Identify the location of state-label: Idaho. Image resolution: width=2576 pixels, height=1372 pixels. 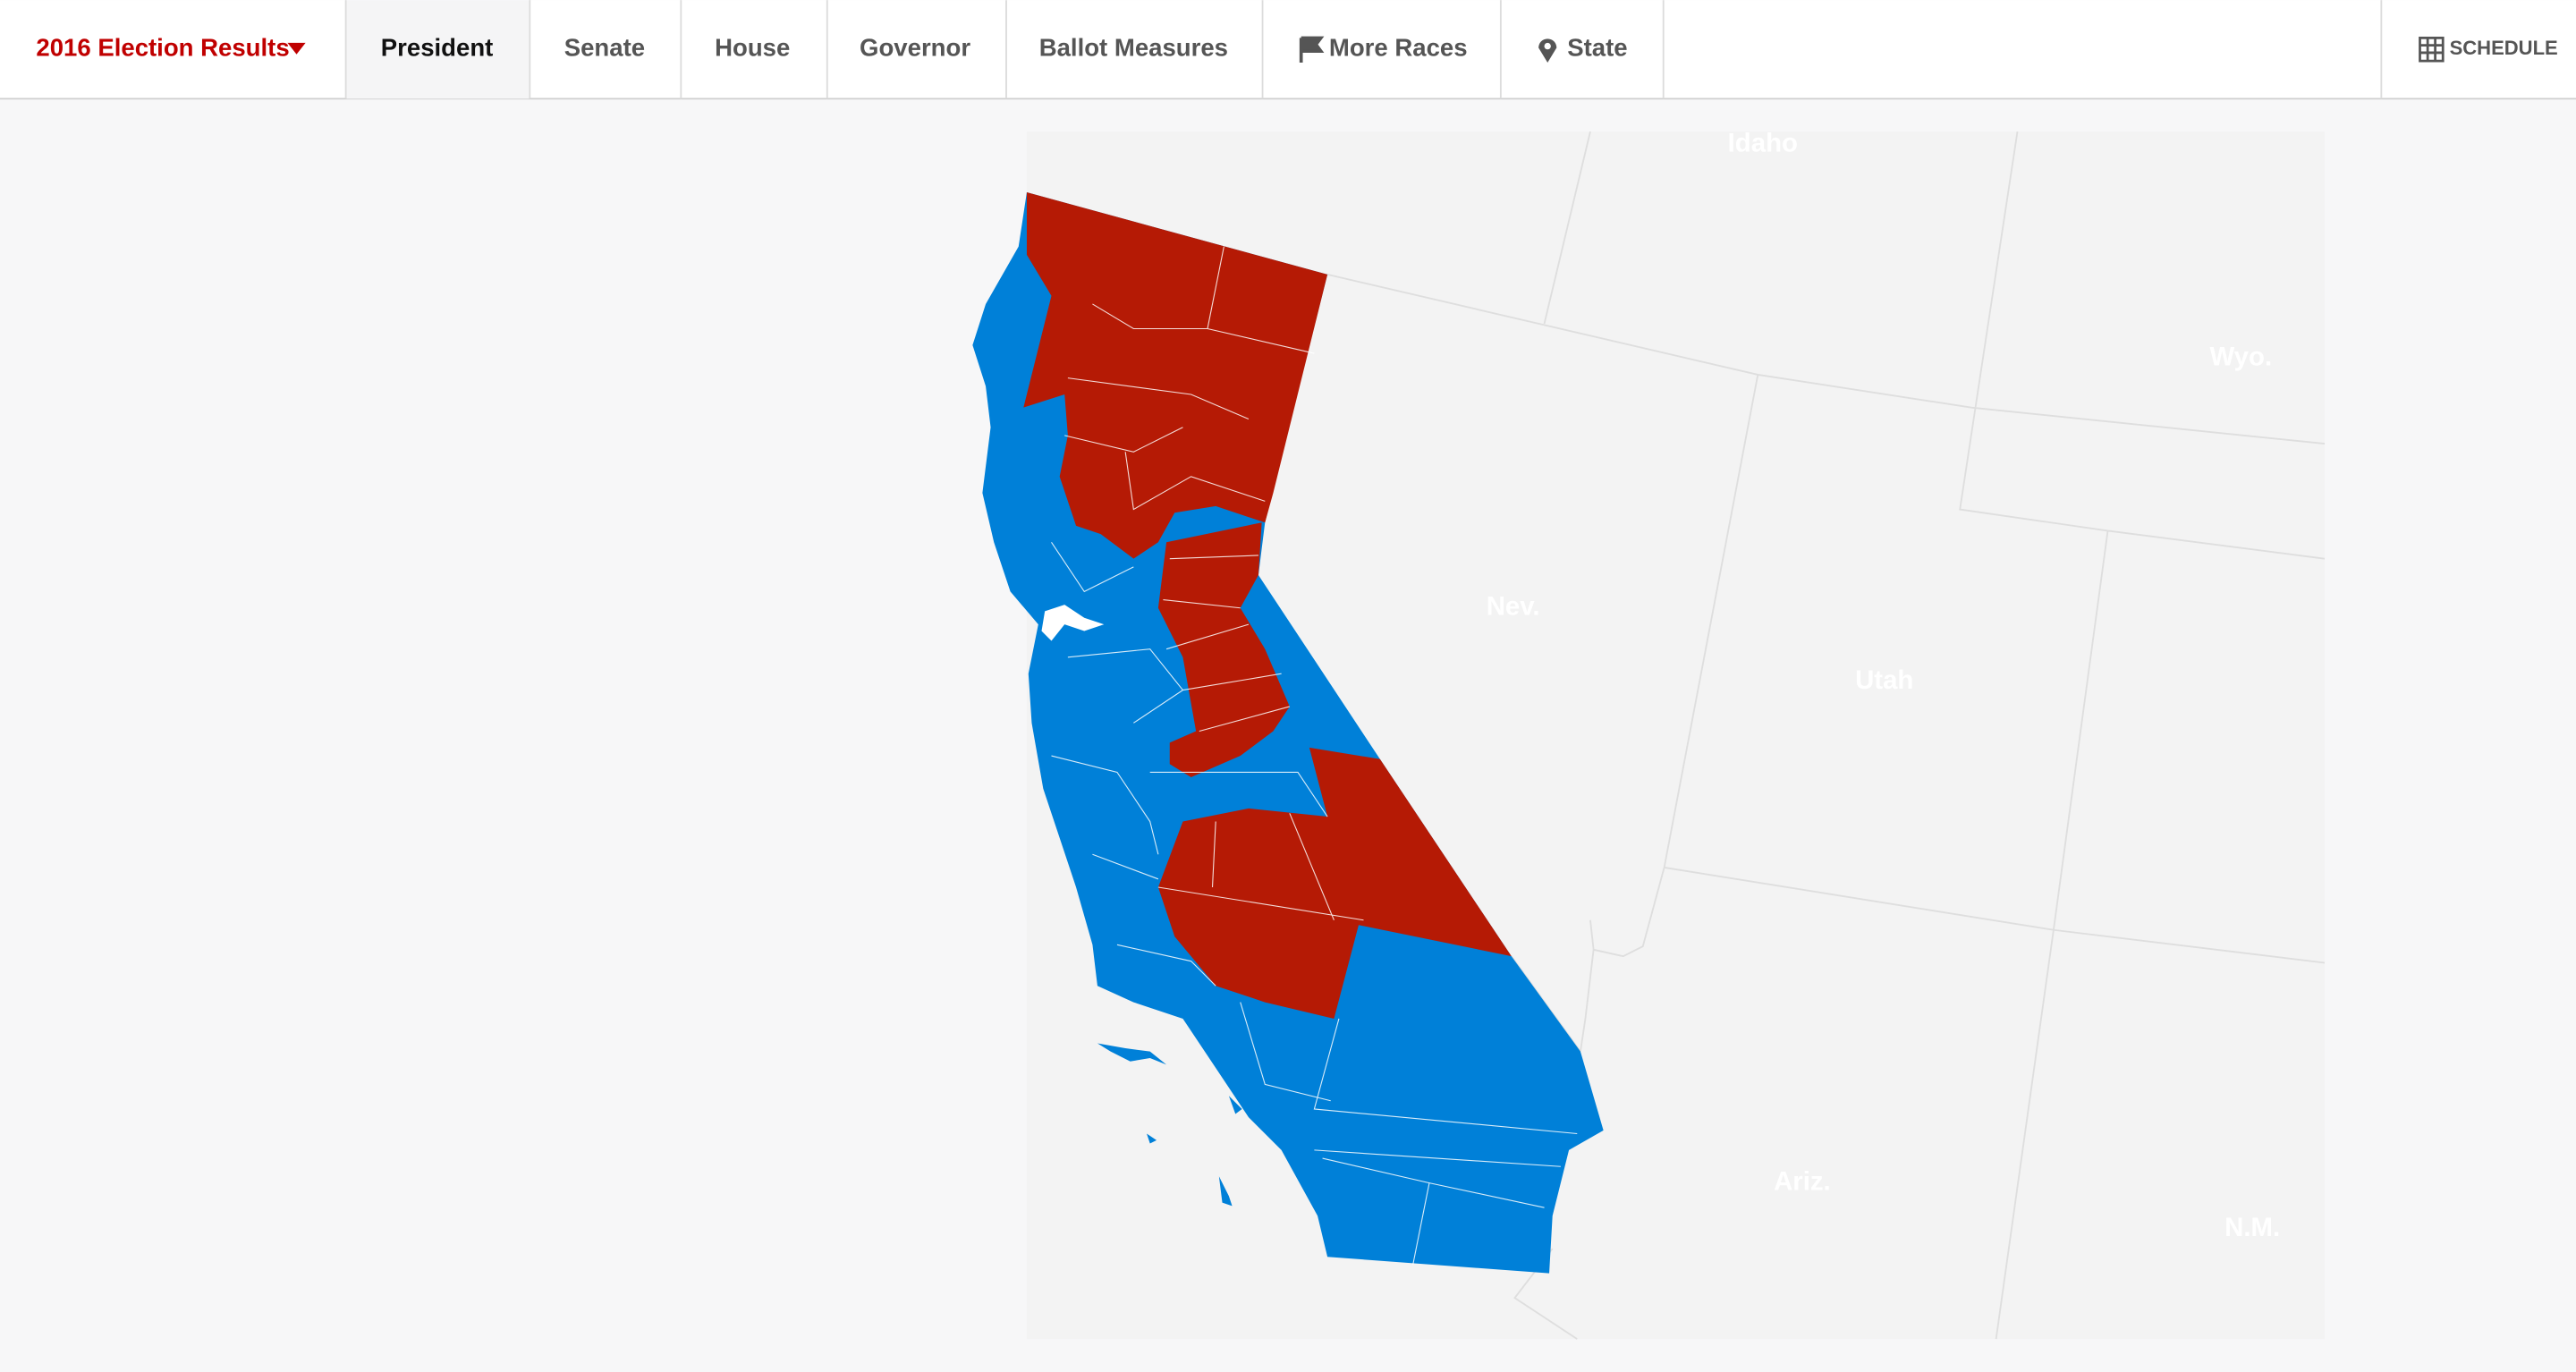
(1763, 143).